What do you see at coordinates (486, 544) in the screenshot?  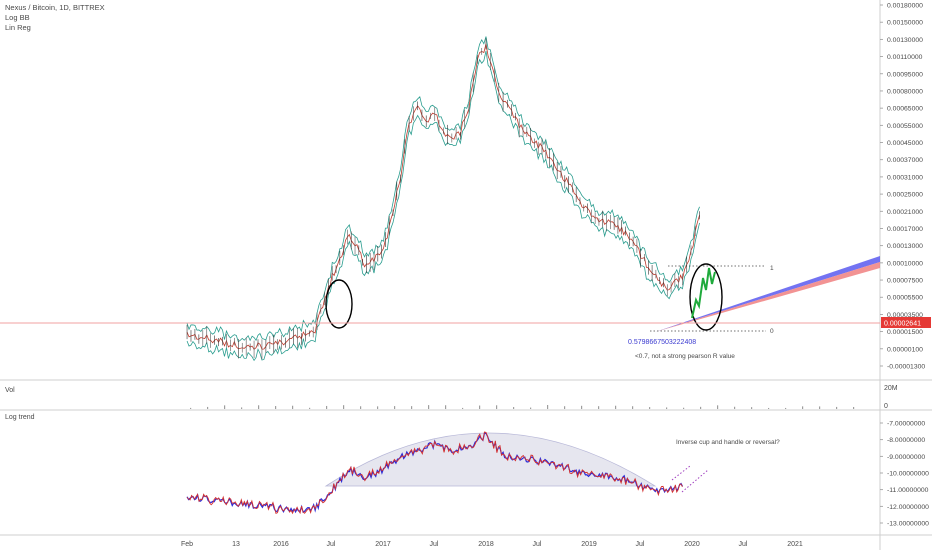 I see `time-tick-label: 2018` at bounding box center [486, 544].